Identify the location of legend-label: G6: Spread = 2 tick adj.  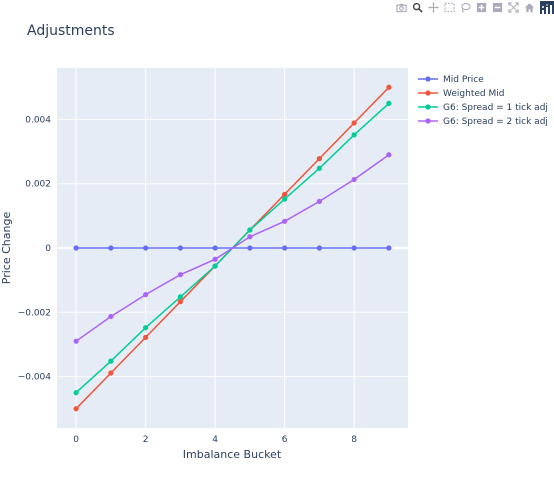
(495, 122).